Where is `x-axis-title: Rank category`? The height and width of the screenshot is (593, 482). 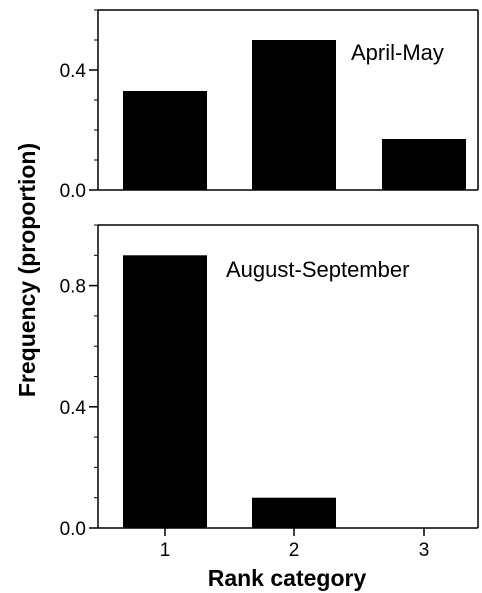 x-axis-title: Rank category is located at coordinates (287, 578).